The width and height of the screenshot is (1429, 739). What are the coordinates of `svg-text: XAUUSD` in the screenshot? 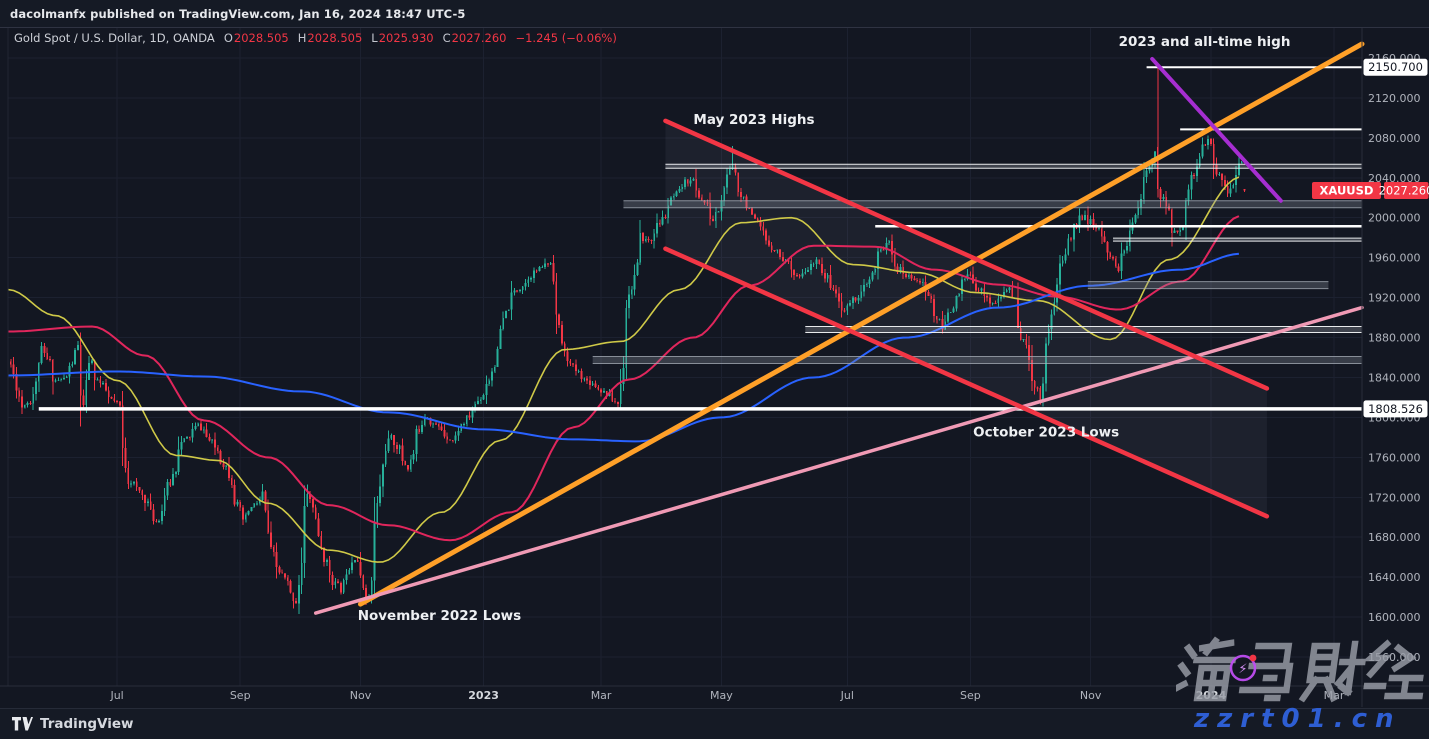 It's located at (1347, 190).